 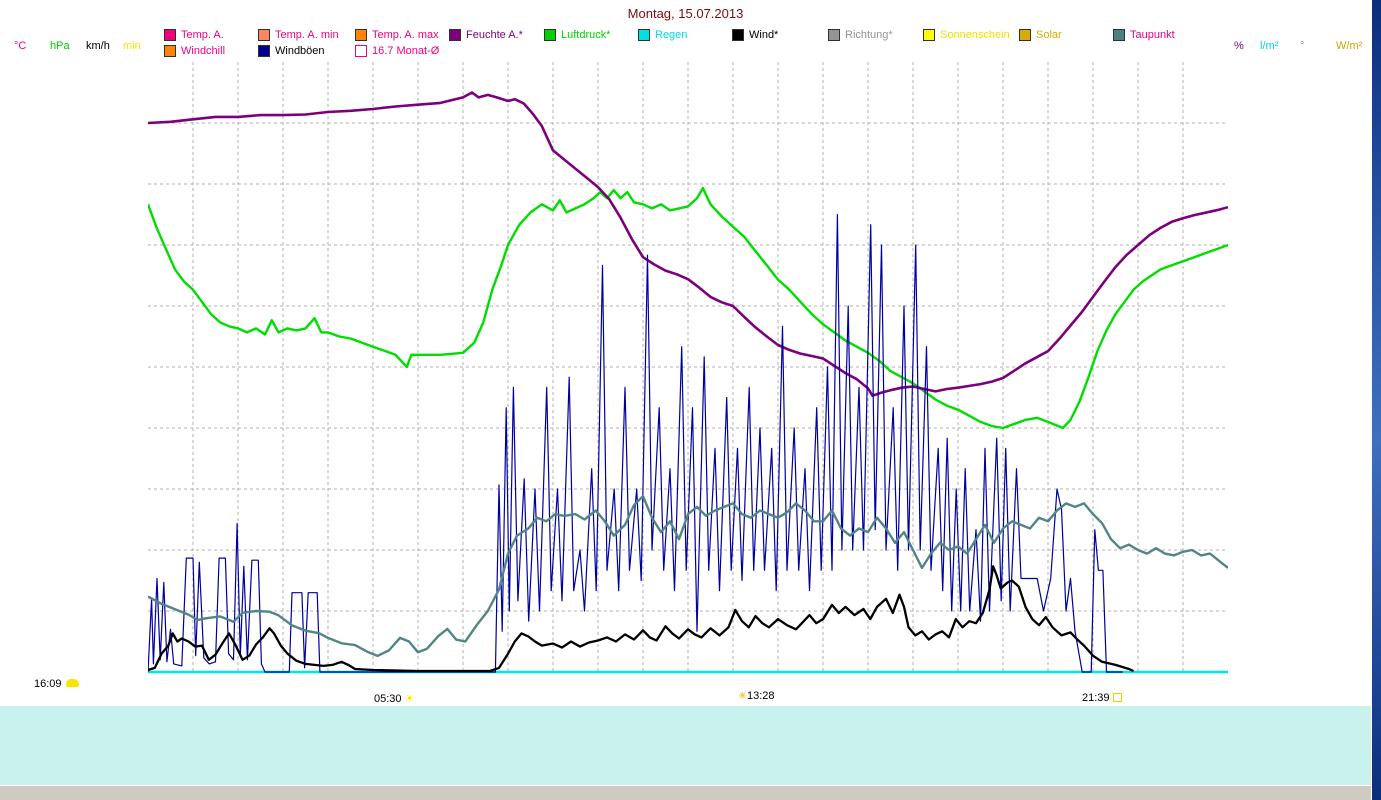 I want to click on page-title: Montag, 15.07.2013, so click(x=685, y=13).